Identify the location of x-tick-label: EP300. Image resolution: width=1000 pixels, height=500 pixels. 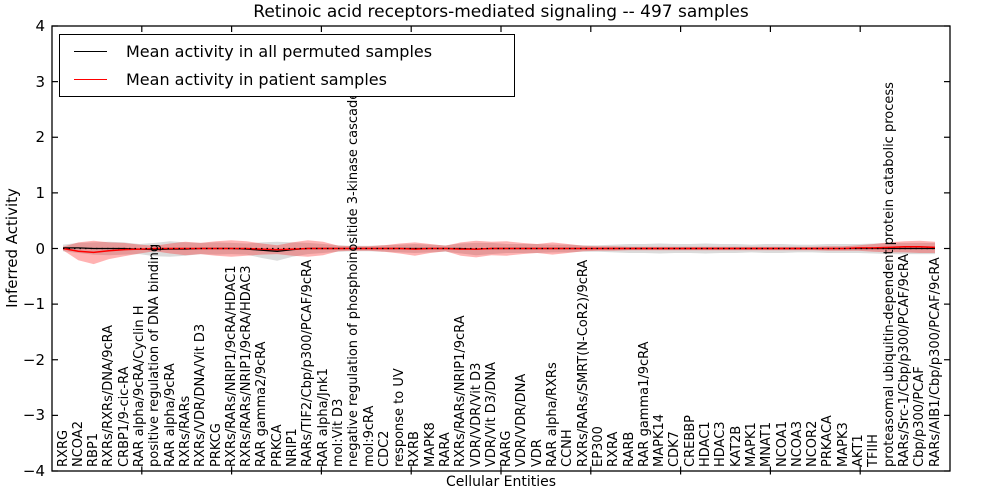
(598, 446).